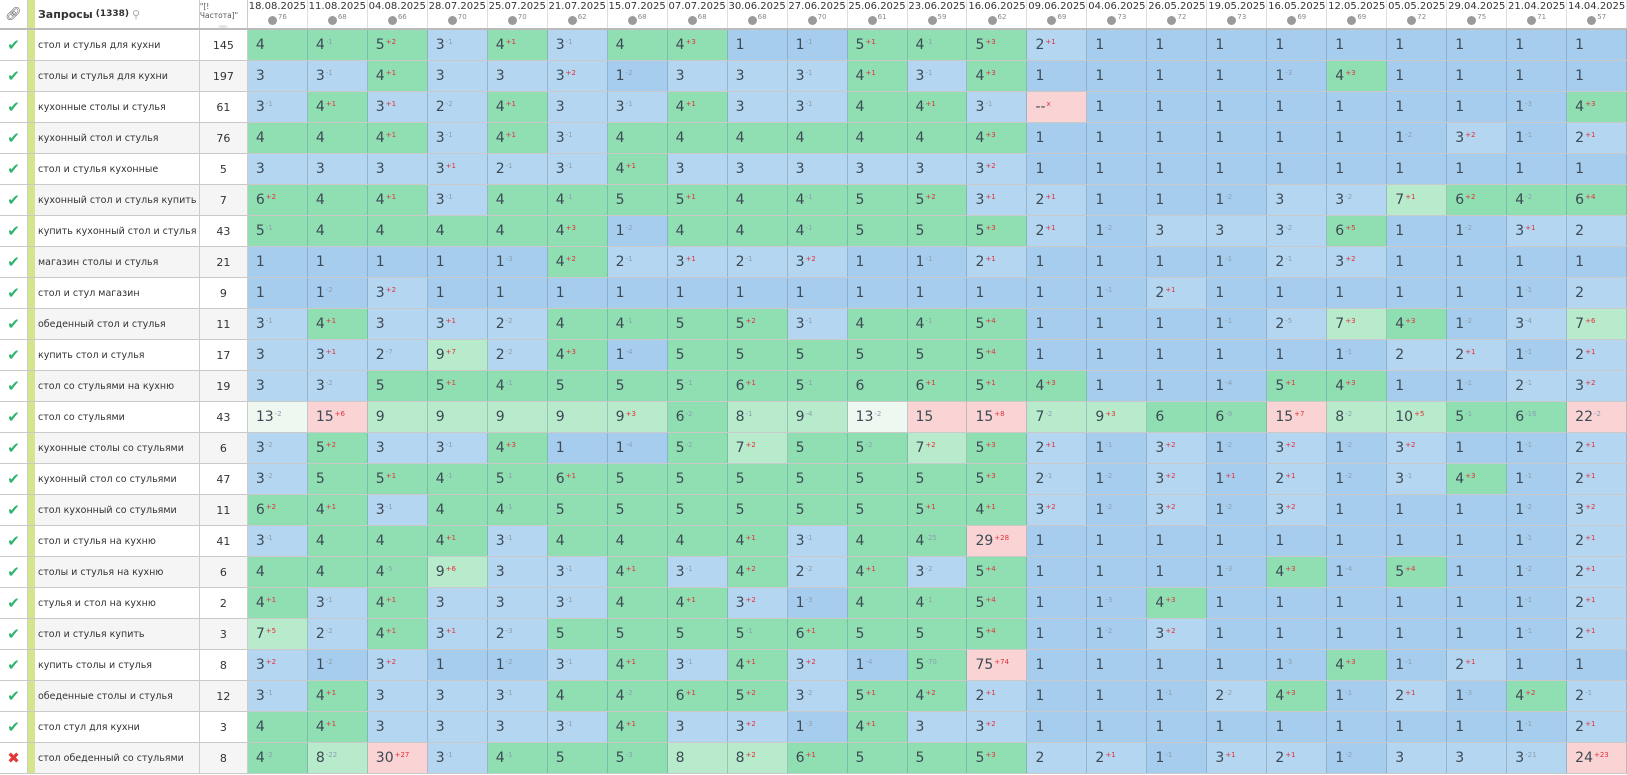 The height and width of the screenshot is (775, 1627). Describe the element at coordinates (14, 14) in the screenshot. I see `link-icon: 🔗︎` at that location.